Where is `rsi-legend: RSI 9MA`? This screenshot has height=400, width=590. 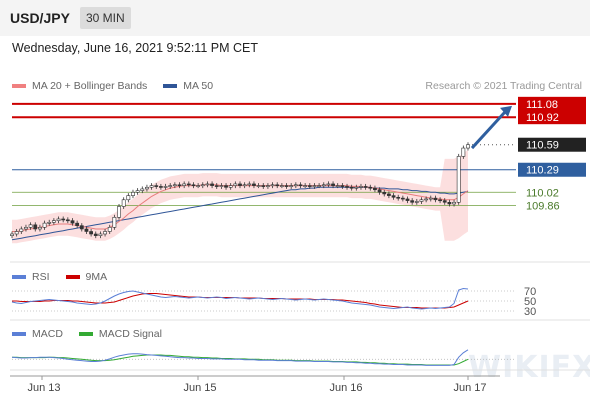
rsi-legend: RSI 9MA is located at coordinates (67, 277).